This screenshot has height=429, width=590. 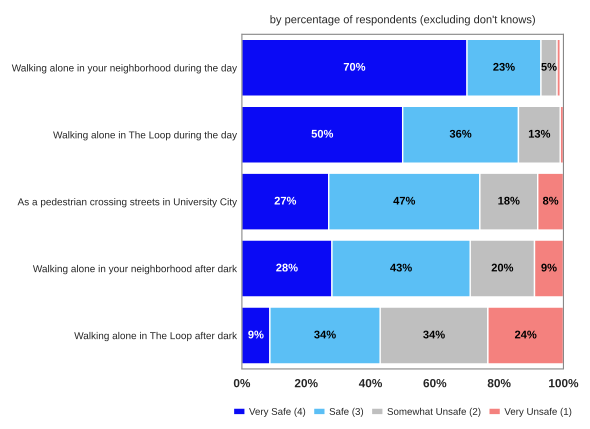 What do you see at coordinates (355, 66) in the screenshot?
I see `data-label: 70%` at bounding box center [355, 66].